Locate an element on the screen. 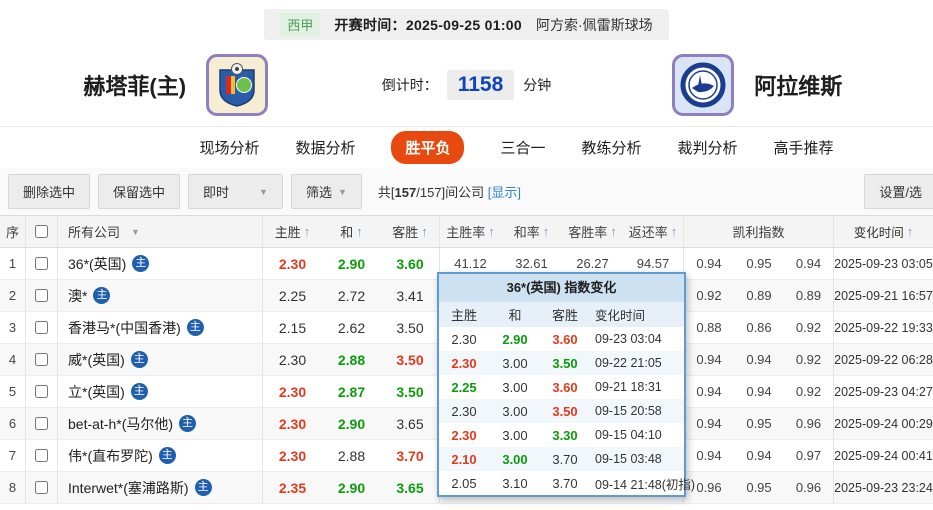 This screenshot has width=933, height=510. tab-高手推荐: 高手推荐 is located at coordinates (803, 148).